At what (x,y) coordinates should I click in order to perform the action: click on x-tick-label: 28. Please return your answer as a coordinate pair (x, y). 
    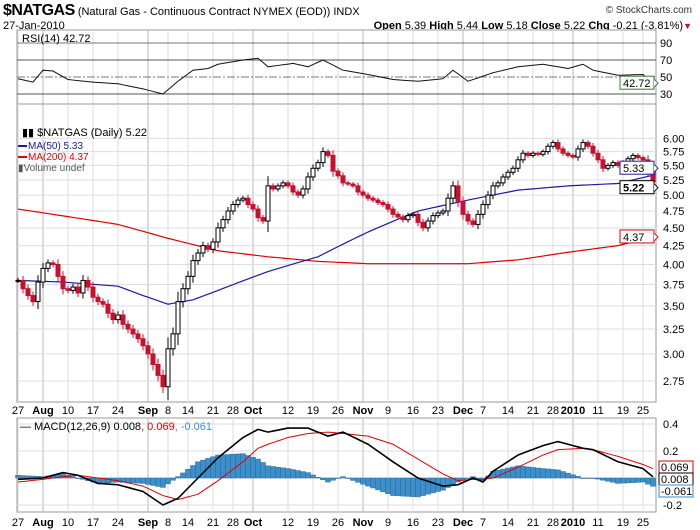
    Looking at the image, I should click on (233, 523).